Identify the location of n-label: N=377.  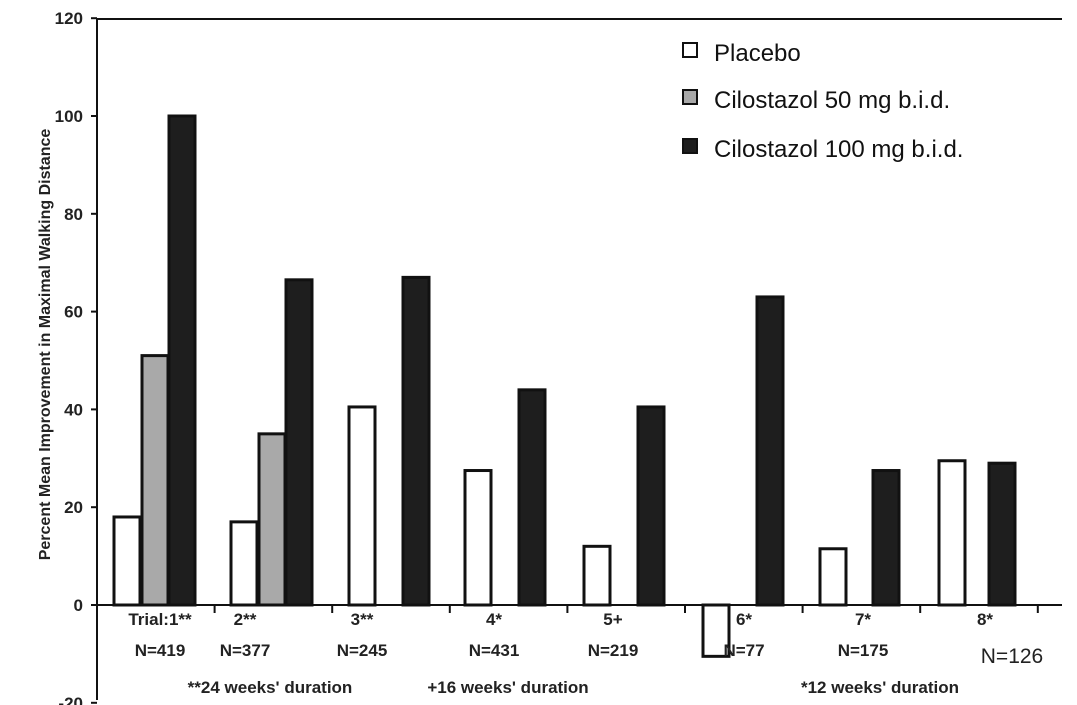
(245, 650).